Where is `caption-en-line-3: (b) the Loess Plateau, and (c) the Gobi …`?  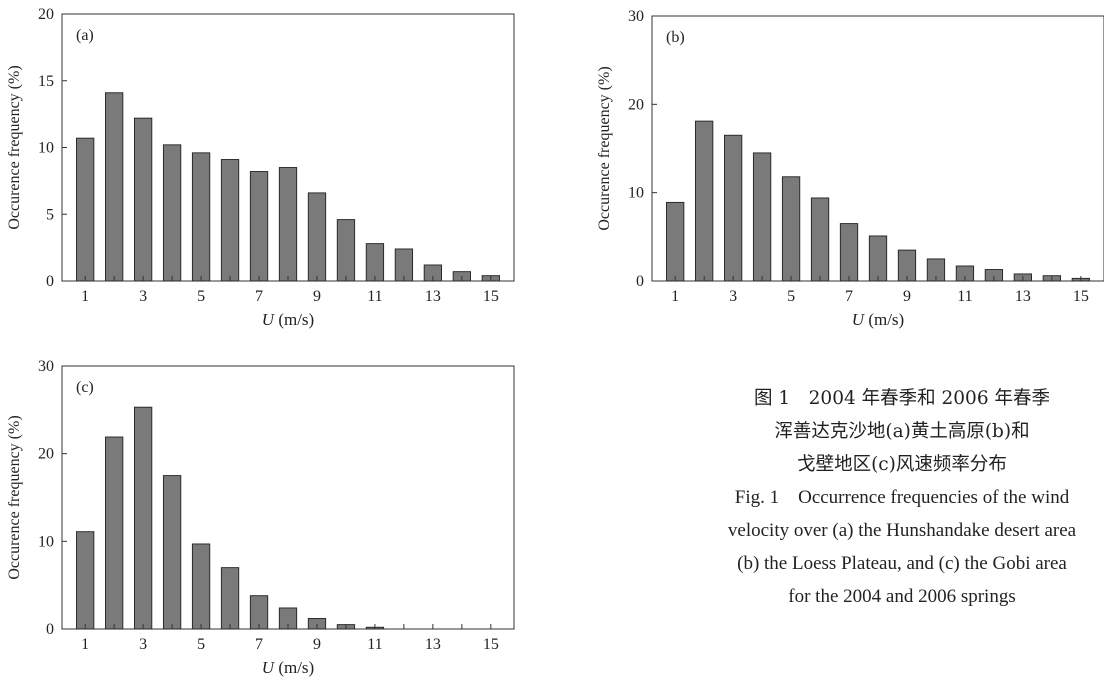
caption-en-line-3: (b) the Loess Plateau, and (c) the Gobi … is located at coordinates (902, 563).